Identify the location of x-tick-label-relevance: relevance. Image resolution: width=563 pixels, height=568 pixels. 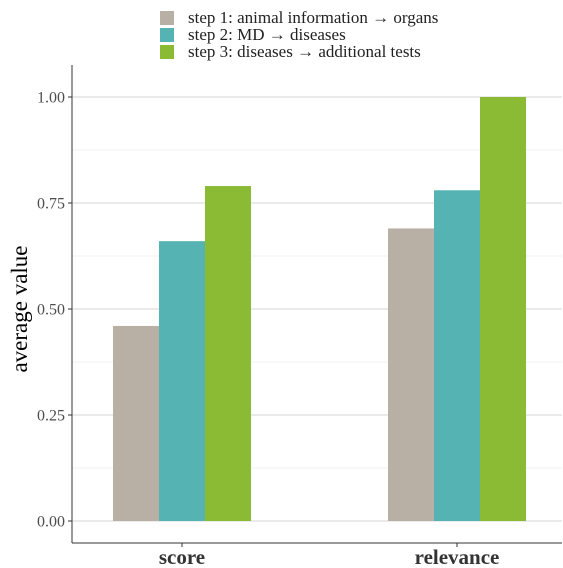
(457, 556).